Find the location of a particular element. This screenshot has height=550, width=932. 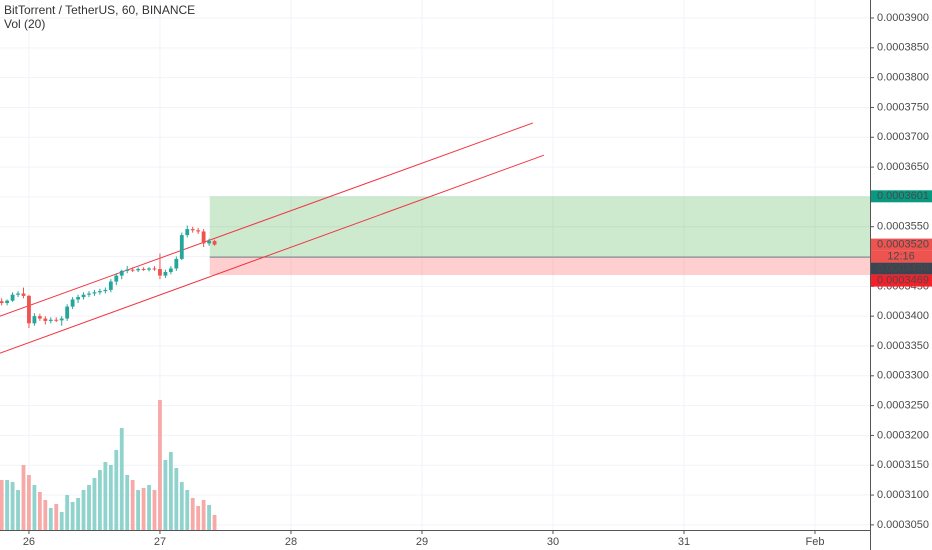

price-label: 0.0003469 is located at coordinates (903, 281).